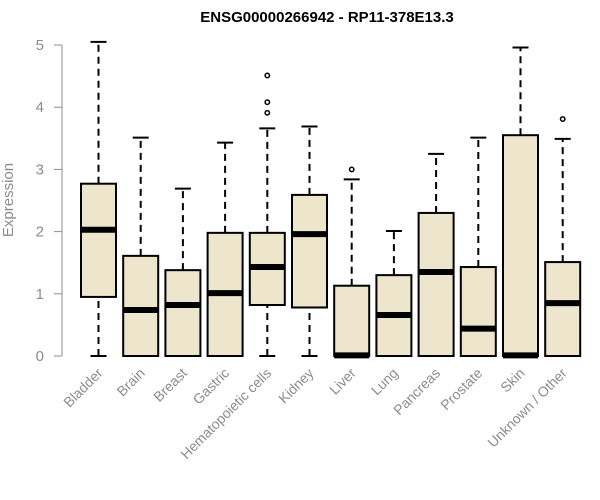  Describe the element at coordinates (130, 382) in the screenshot. I see `x-tick-label: Brain` at that location.